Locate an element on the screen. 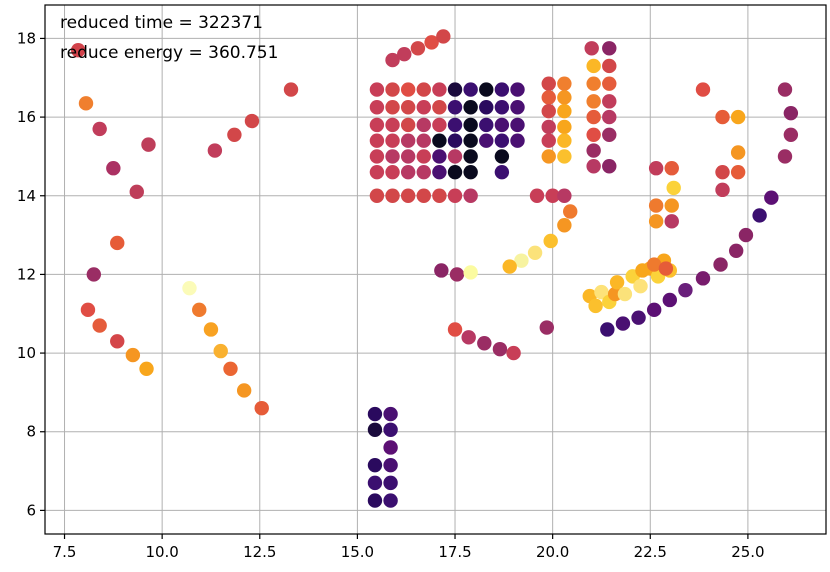 Image resolution: width=830 pixels, height=572 pixels. x-tick-label: 12.5 is located at coordinates (259, 552).